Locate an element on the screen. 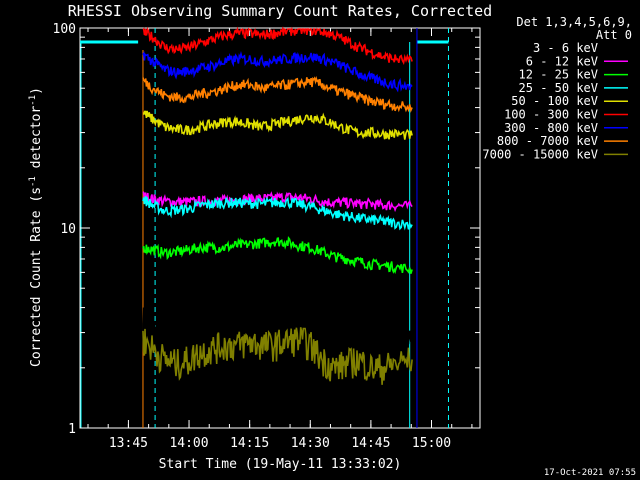  series-7-group is located at coordinates (277, 94).